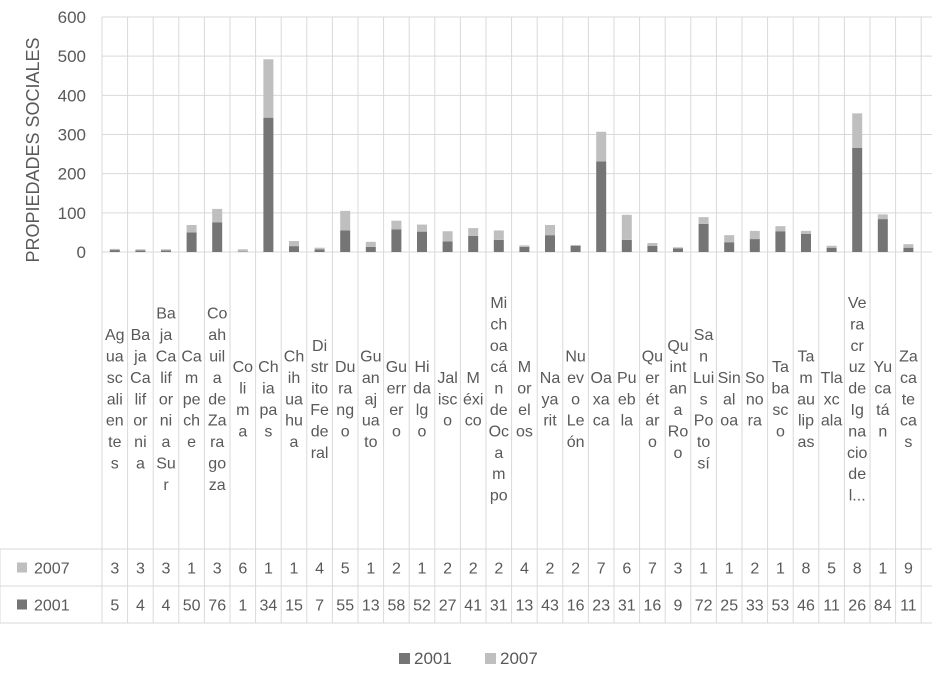  Describe the element at coordinates (52, 569) in the screenshot. I see `table-series-name: 2007` at that location.